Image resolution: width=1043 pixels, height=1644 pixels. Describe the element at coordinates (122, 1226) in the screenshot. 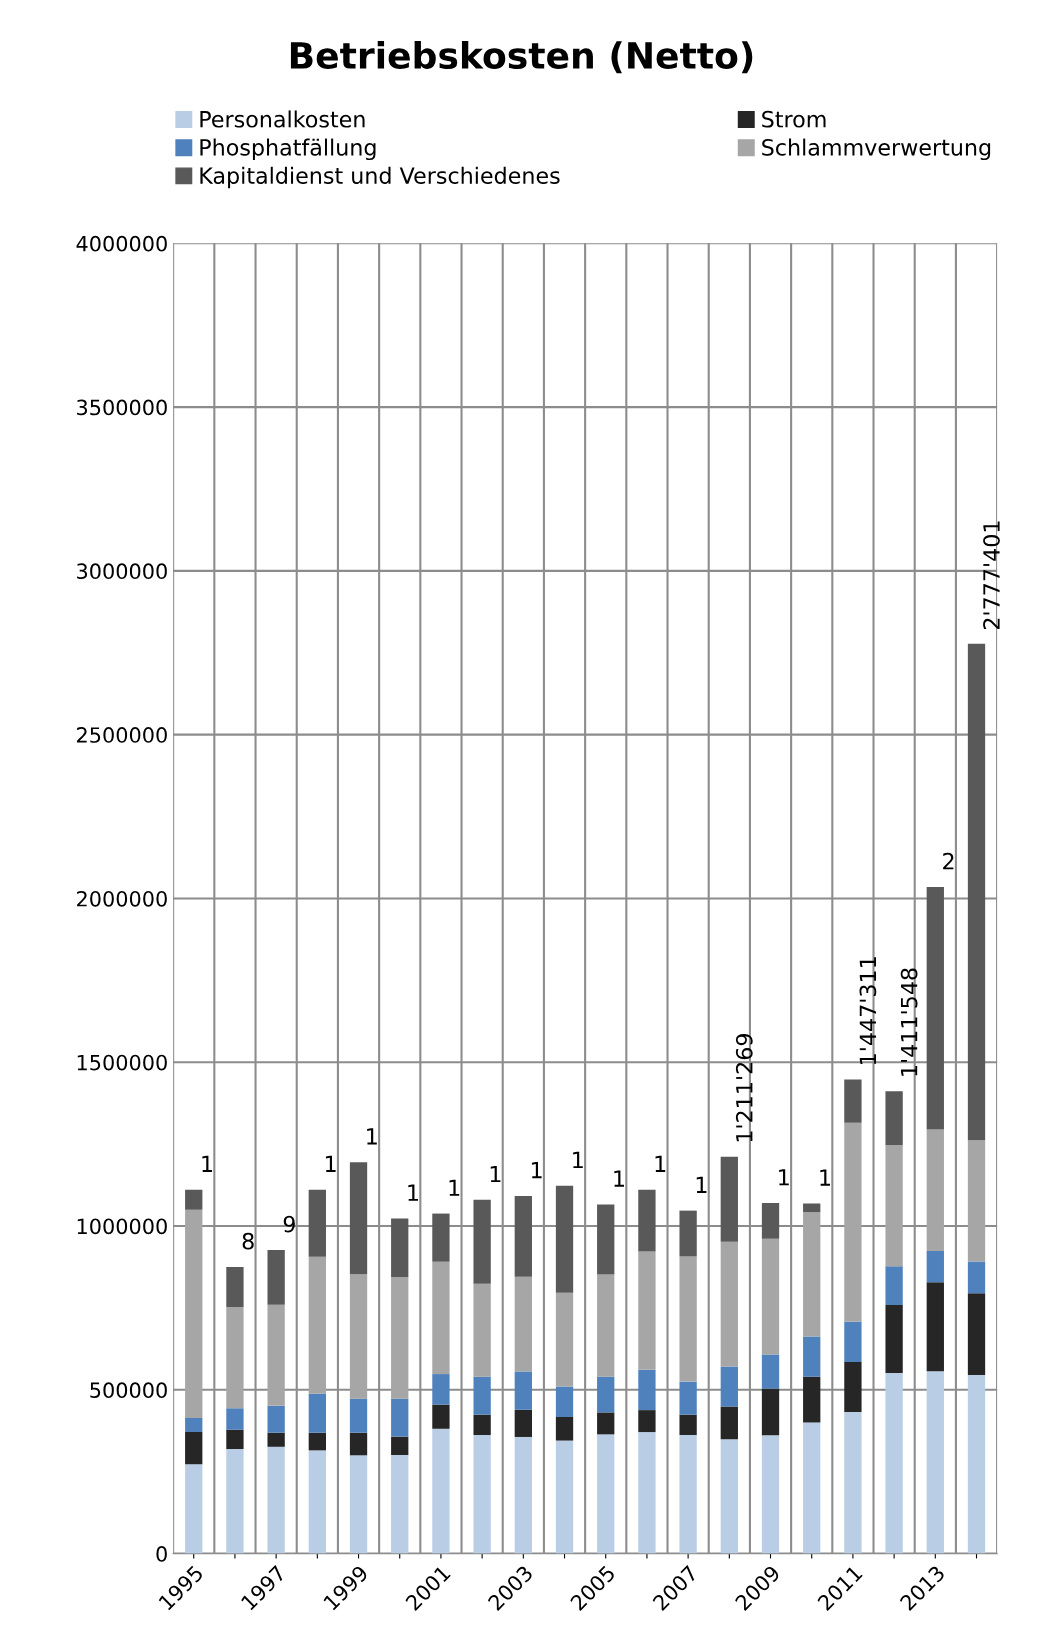

I see `y-tick-label: 1000000` at that location.